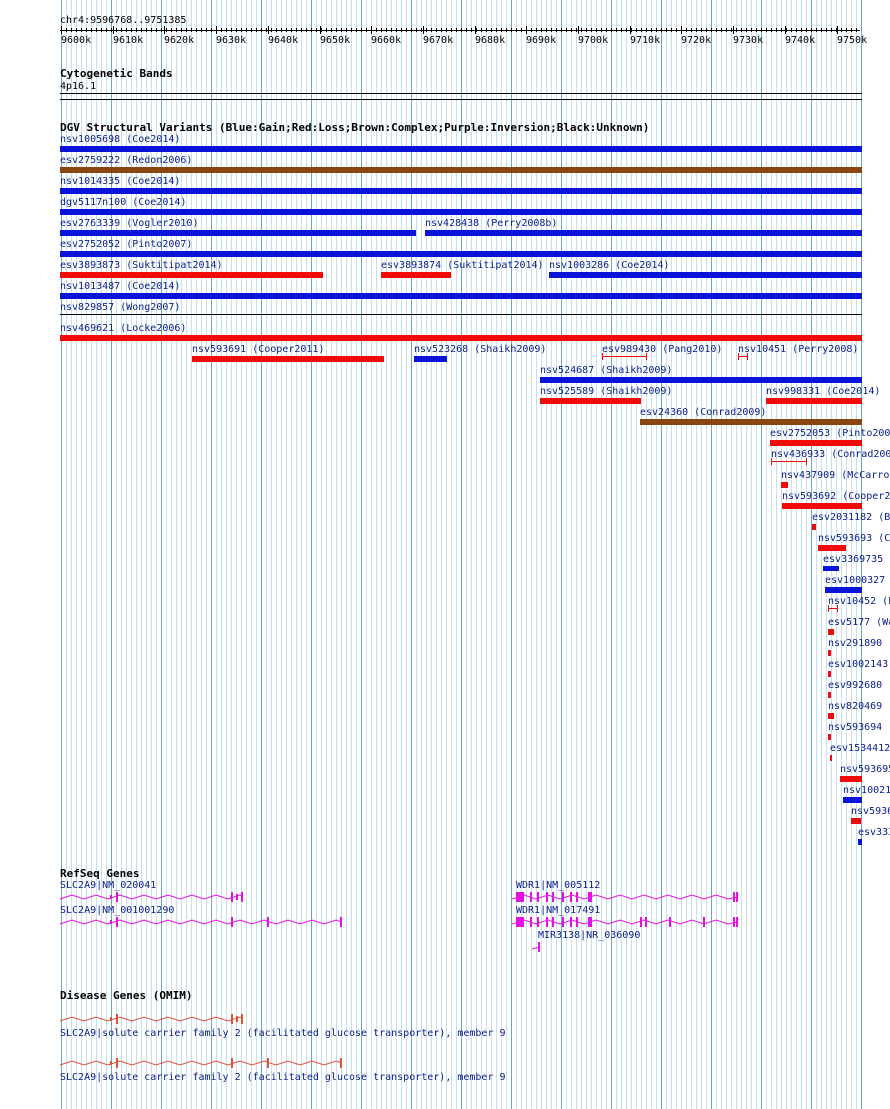  Describe the element at coordinates (859, 685) in the screenshot. I see `dgv-feature-label: esv992680 (` at that location.